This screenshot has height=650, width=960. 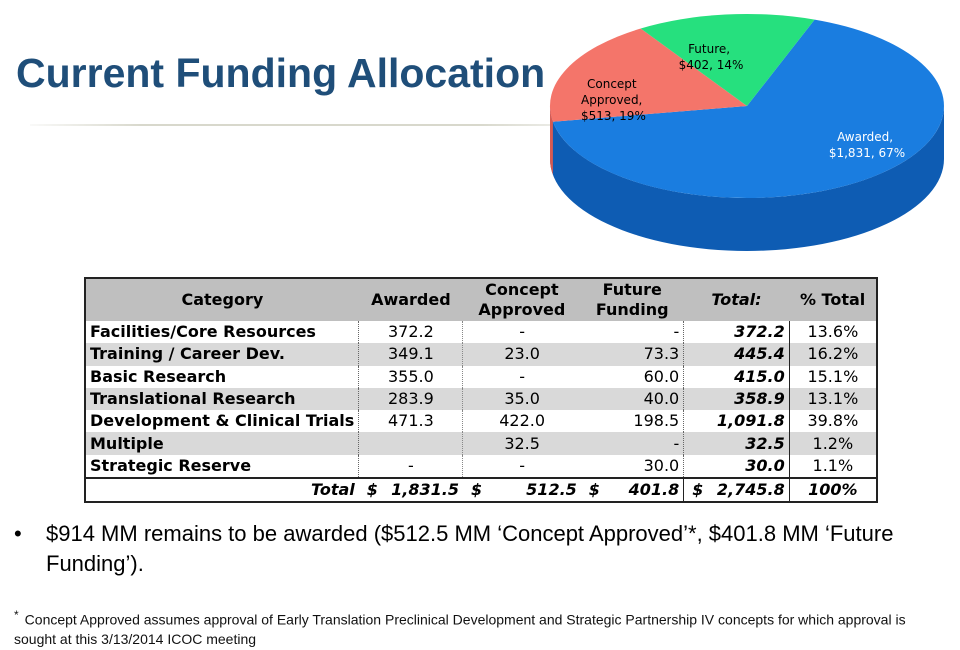 What do you see at coordinates (521, 490) in the screenshot?
I see `total-concept: $512.5` at bounding box center [521, 490].